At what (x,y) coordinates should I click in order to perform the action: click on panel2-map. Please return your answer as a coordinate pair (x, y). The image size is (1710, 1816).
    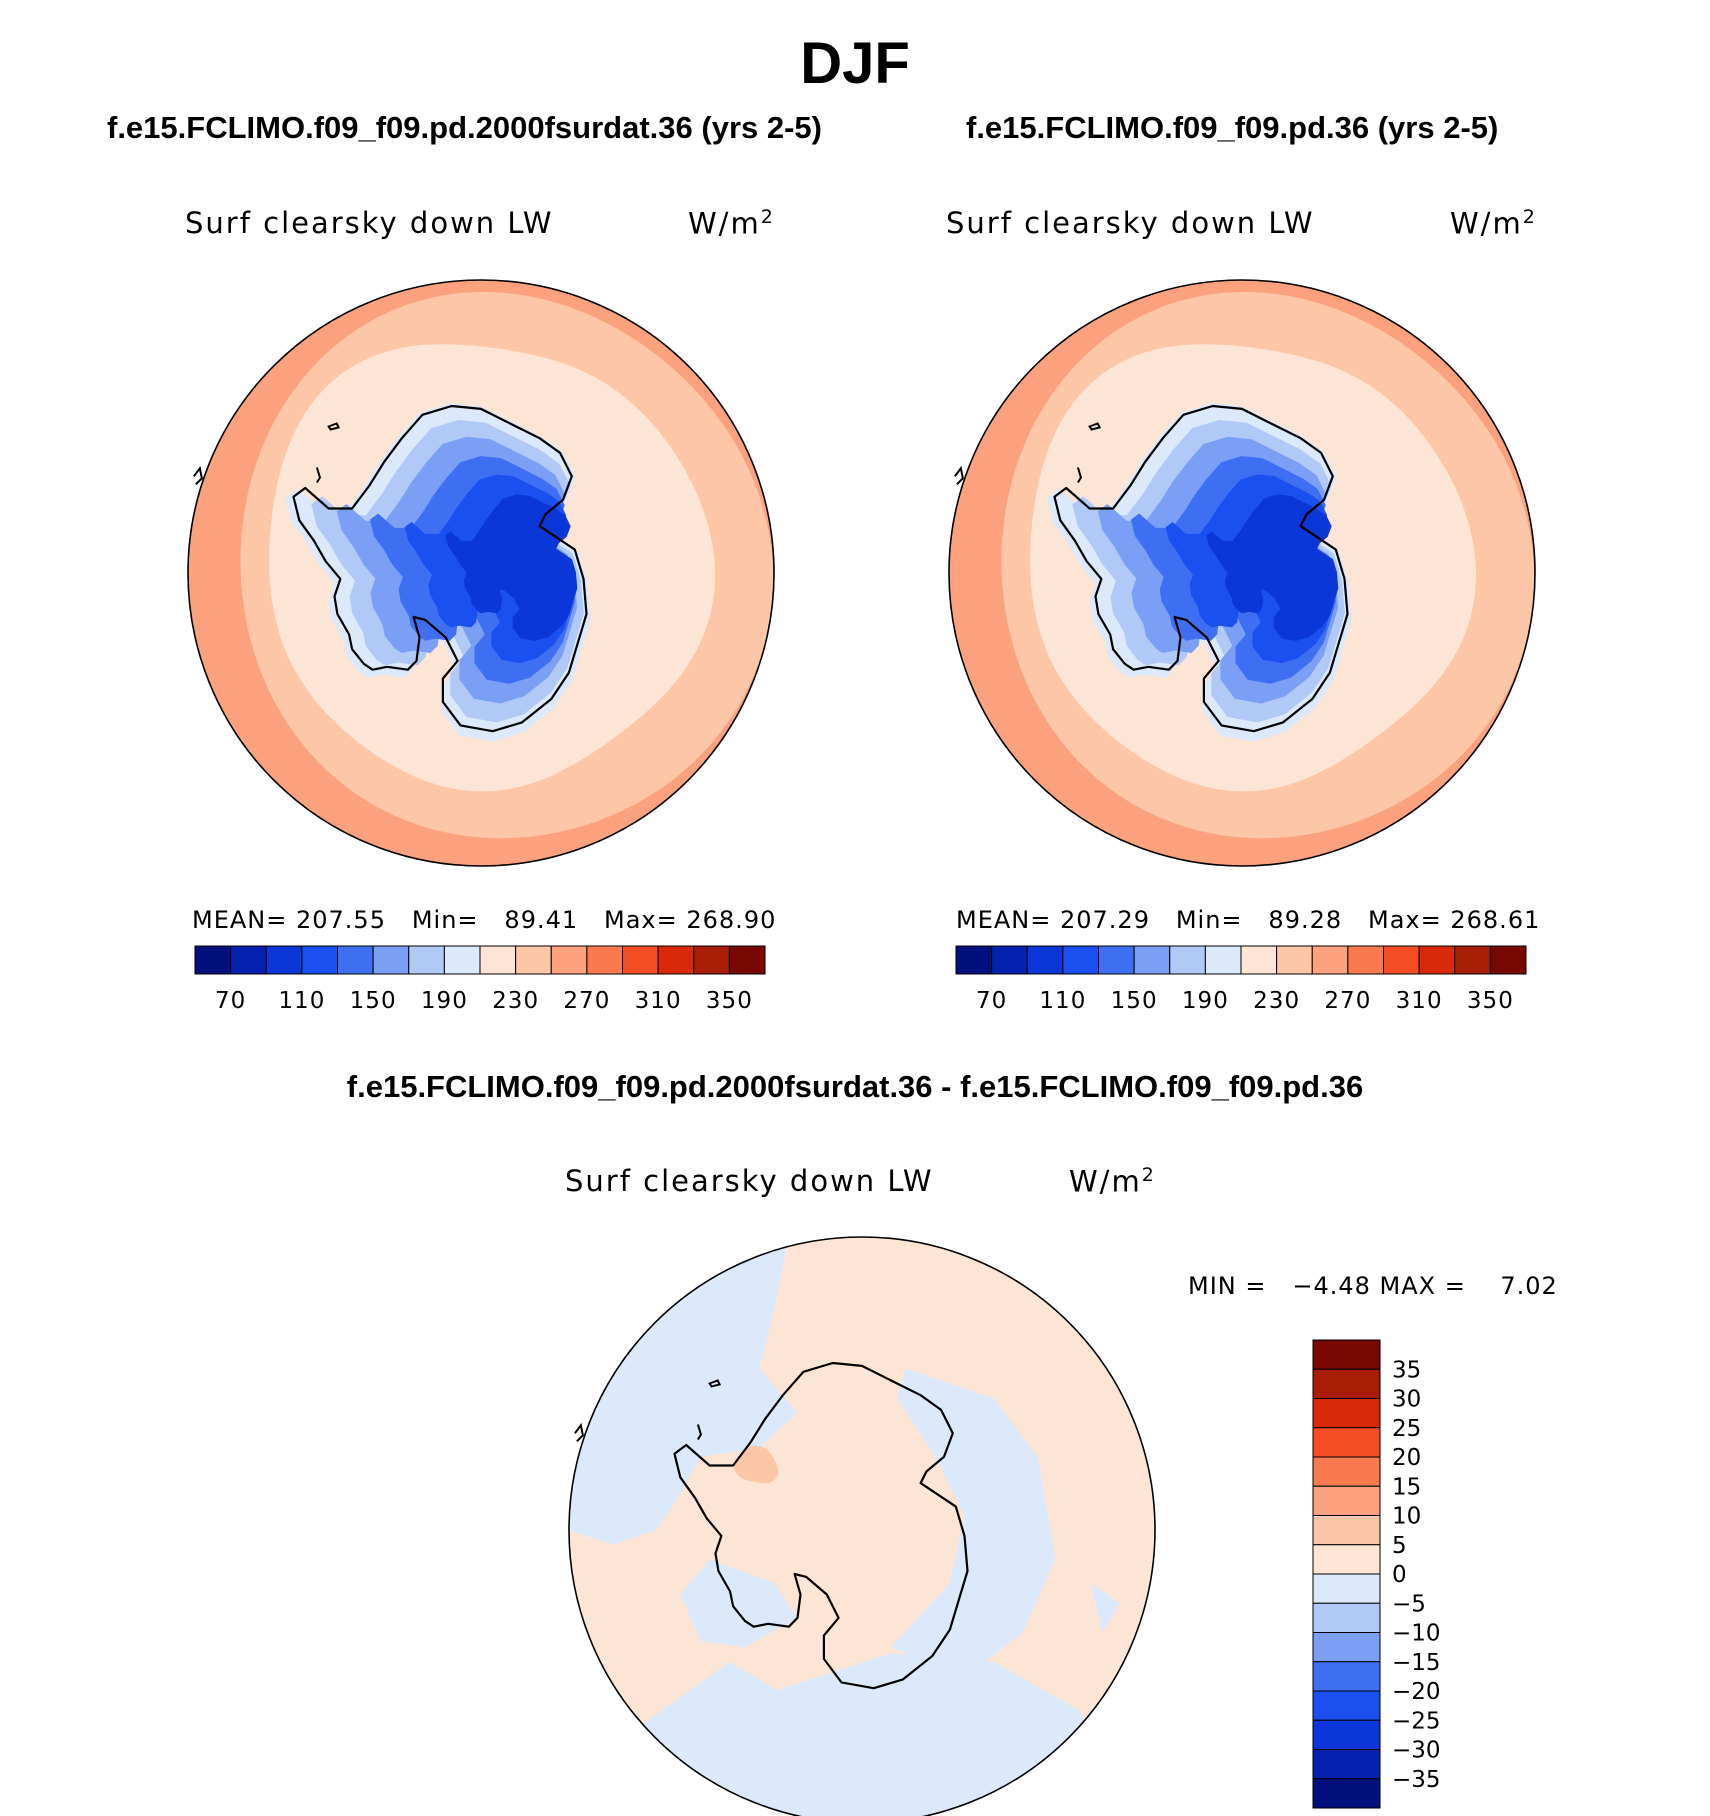
    Looking at the image, I should click on (1242, 573).